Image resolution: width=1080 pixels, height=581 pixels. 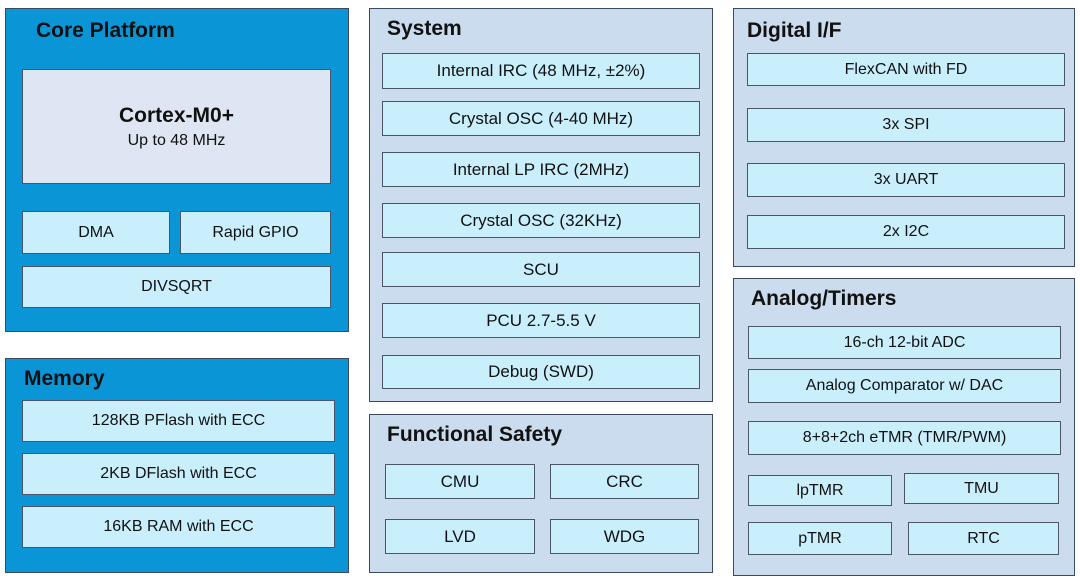 What do you see at coordinates (541, 71) in the screenshot?
I see `system-item: Internal IRC (48 MHz, ±2%)` at bounding box center [541, 71].